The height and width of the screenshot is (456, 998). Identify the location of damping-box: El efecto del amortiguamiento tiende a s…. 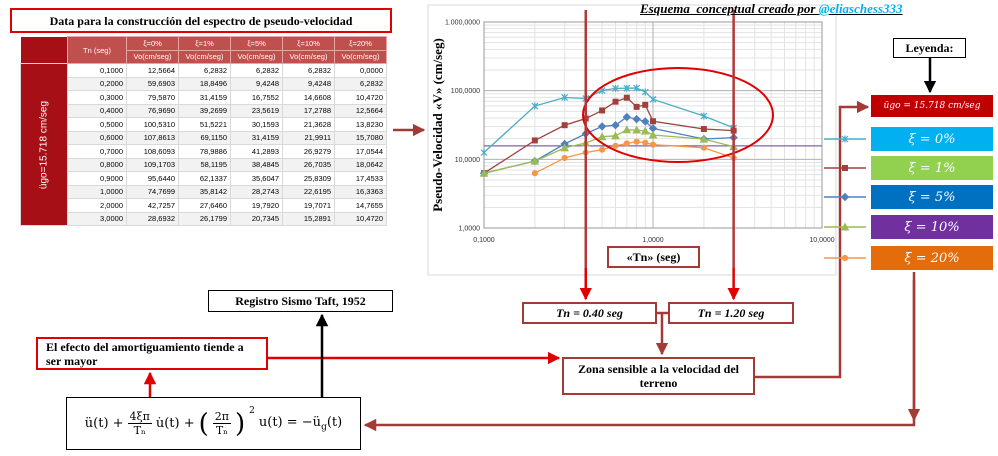
(152, 353).